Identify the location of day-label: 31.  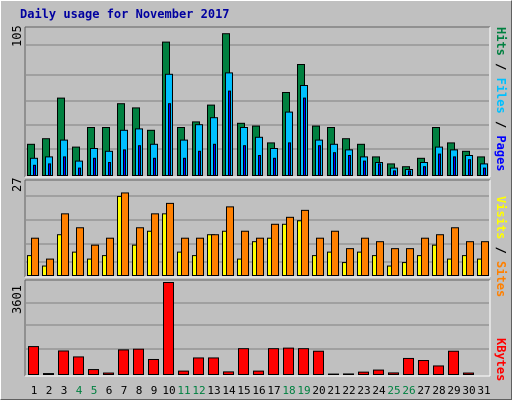
(483, 390).